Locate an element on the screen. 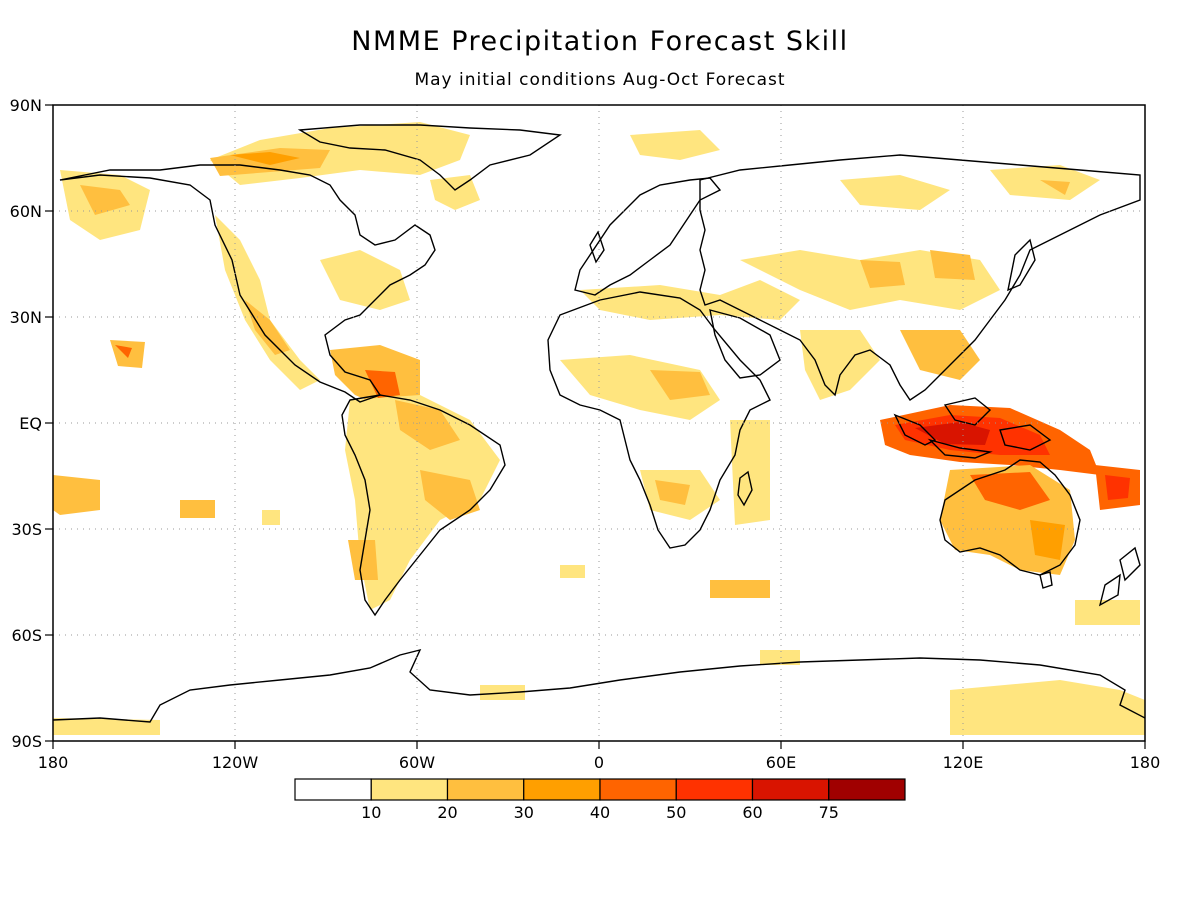  lon-tick-label: 0 is located at coordinates (599, 762).